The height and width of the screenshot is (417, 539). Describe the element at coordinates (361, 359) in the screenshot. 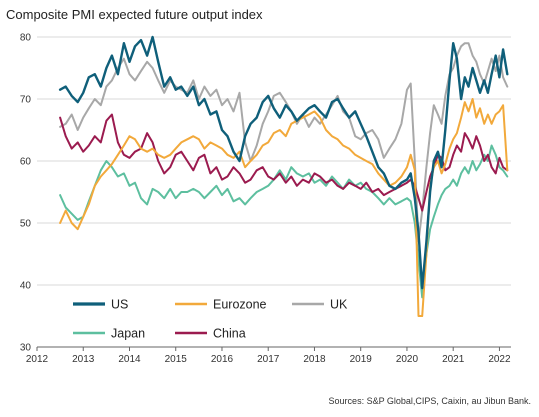

I see `x-tick-label: 2019` at that location.